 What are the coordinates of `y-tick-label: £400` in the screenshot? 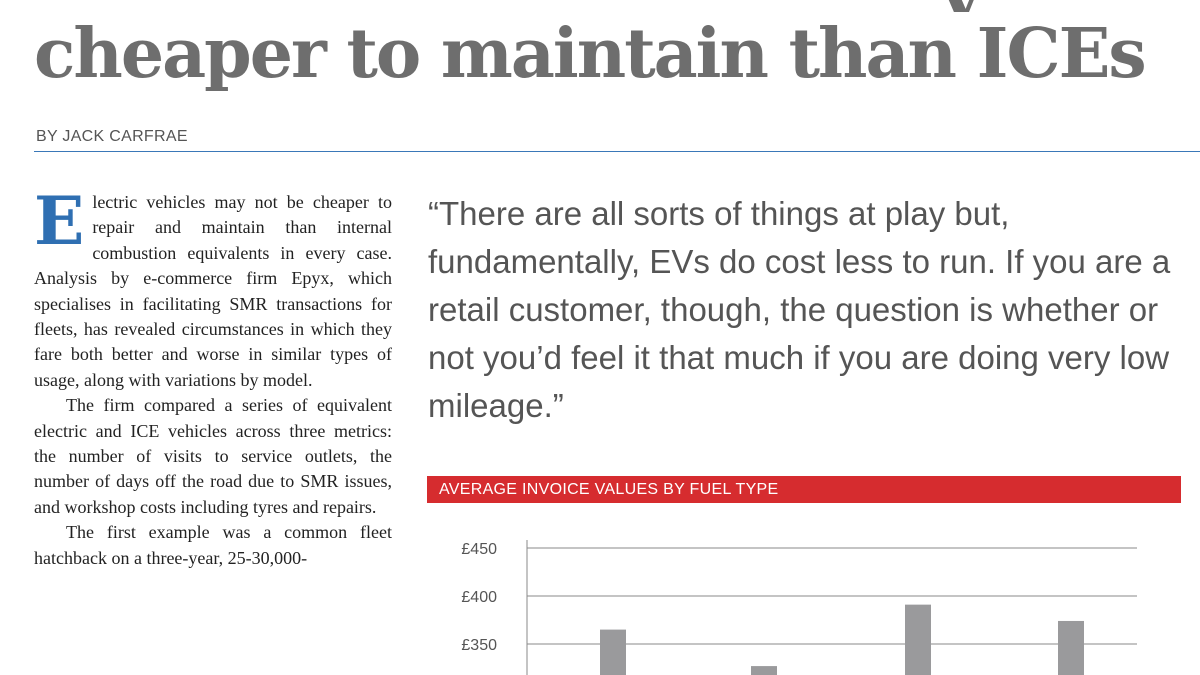 It's located at (479, 597).